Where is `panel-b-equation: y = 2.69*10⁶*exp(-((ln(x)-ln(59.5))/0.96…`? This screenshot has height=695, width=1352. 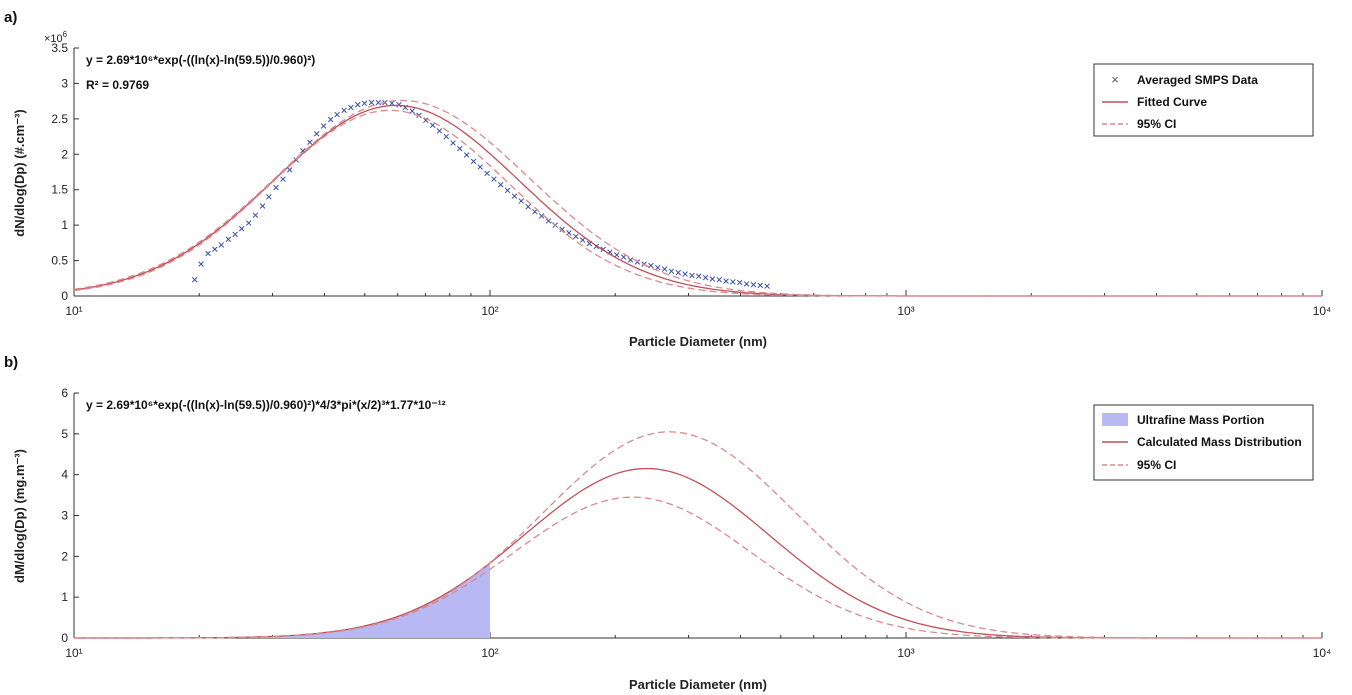 panel-b-equation: y = 2.69*10⁶*exp(-((ln(x)-ln(59.5))/0.96… is located at coordinates (266, 405).